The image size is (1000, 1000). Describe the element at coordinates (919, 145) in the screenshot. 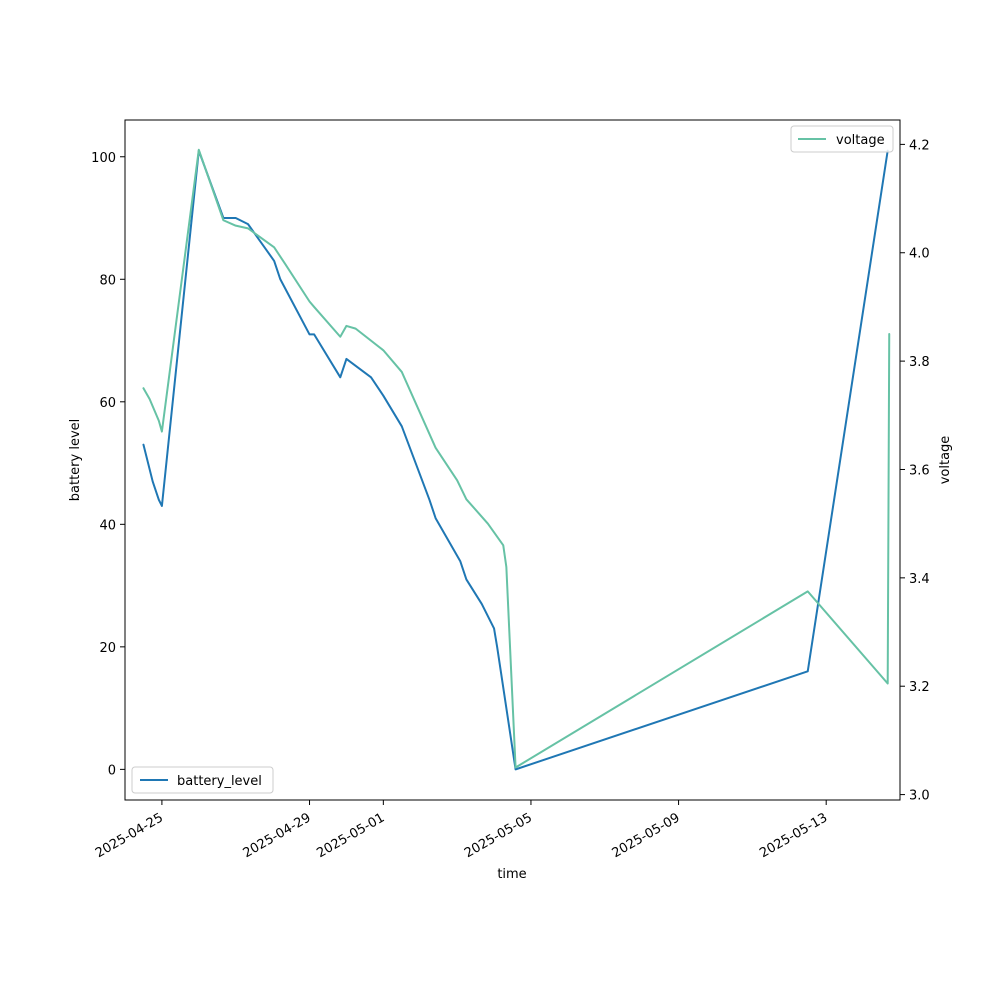

I see `y-tick-label-right: 4.2` at that location.